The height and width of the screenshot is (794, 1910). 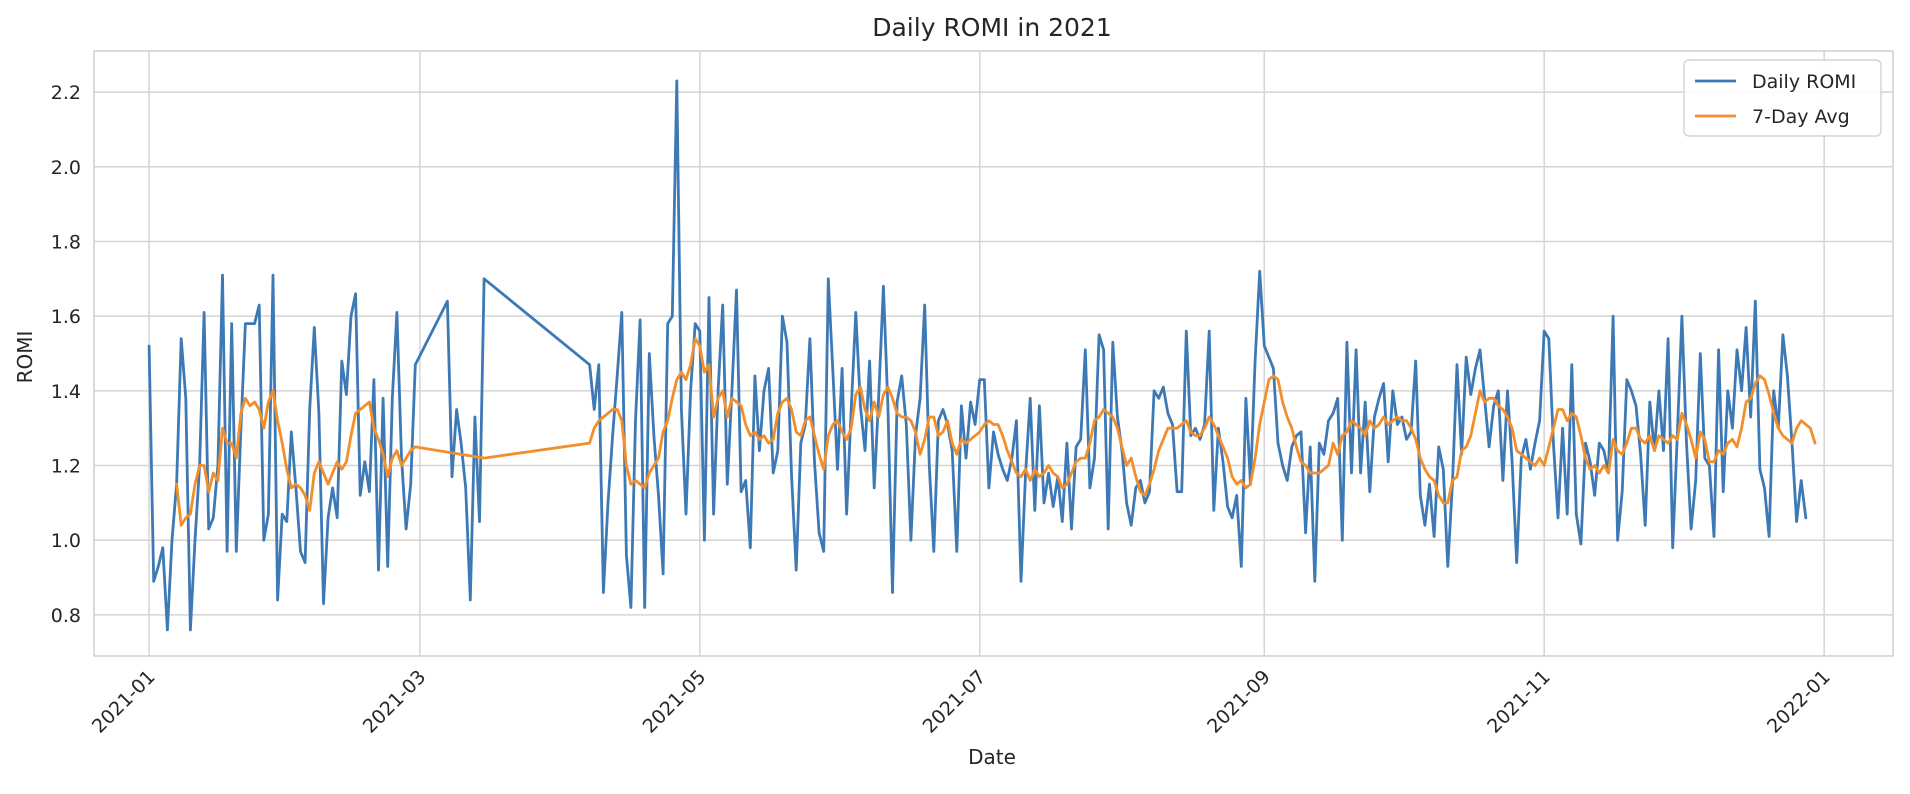 What do you see at coordinates (992, 757) in the screenshot?
I see `x-axis-title: Date` at bounding box center [992, 757].